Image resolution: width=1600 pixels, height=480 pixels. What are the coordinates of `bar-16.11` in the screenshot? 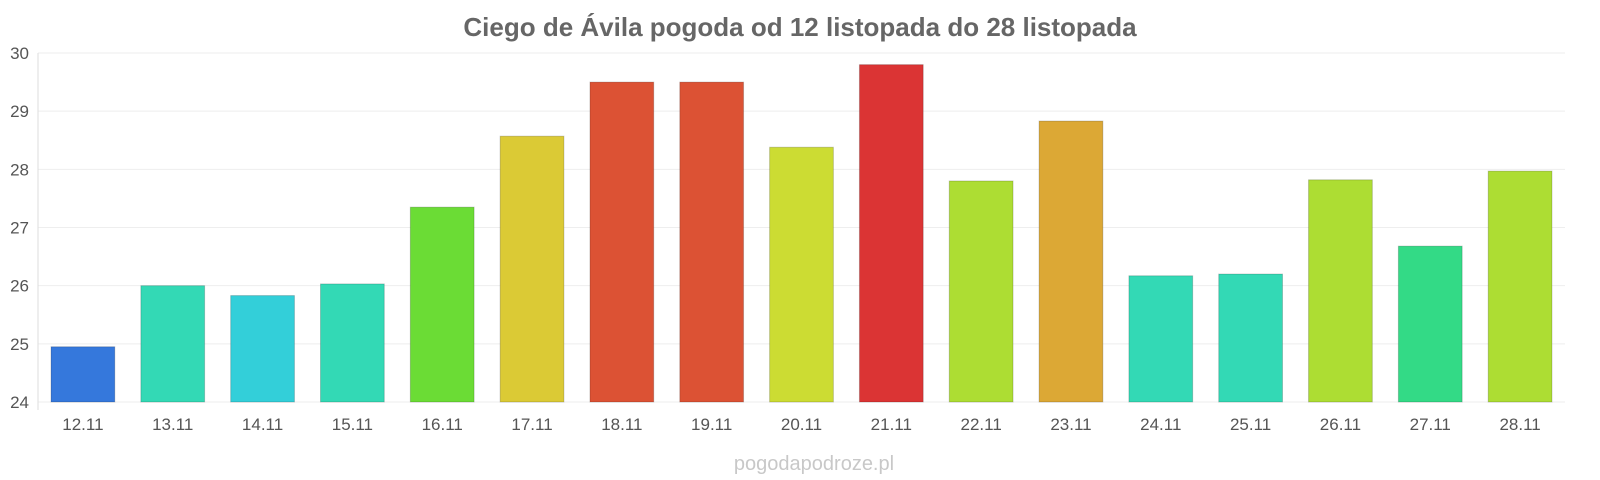 It's located at (442, 304).